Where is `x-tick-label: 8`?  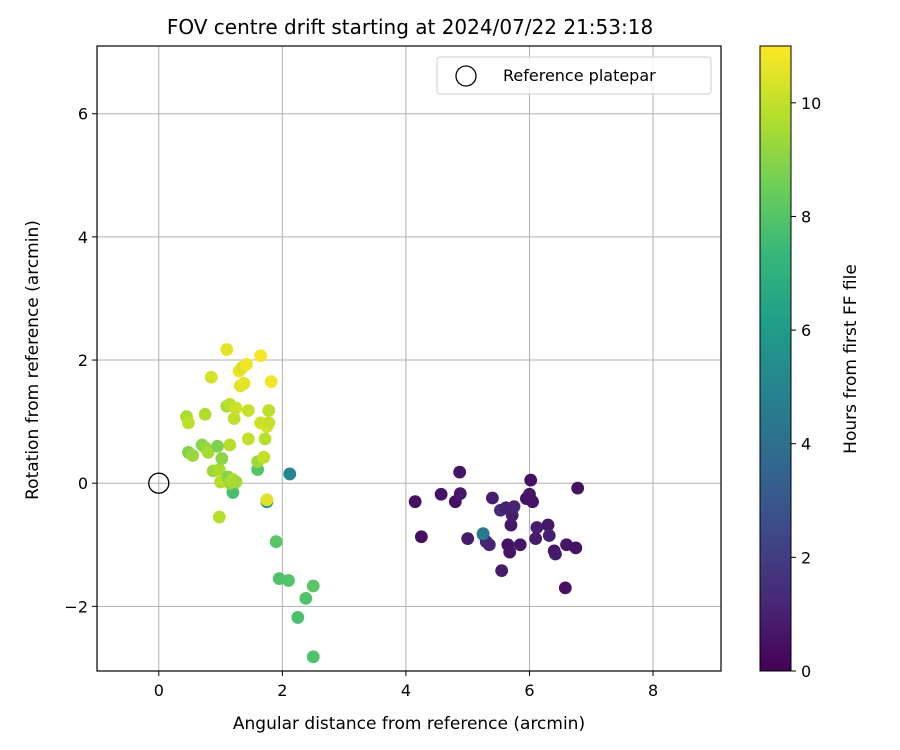 x-tick-label: 8 is located at coordinates (653, 690).